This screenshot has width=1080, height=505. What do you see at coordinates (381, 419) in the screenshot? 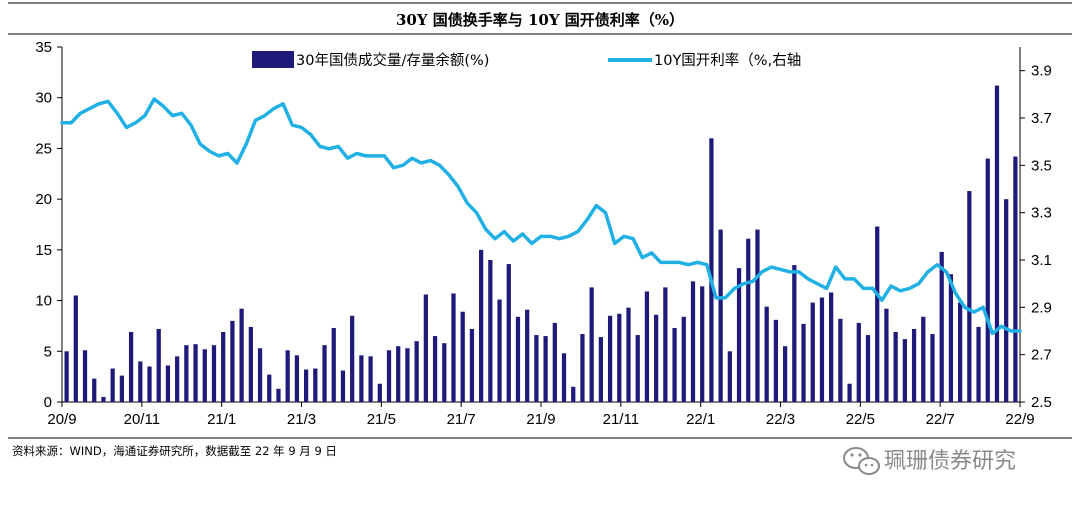
I see `x-tick-label: 21/5` at bounding box center [381, 419].